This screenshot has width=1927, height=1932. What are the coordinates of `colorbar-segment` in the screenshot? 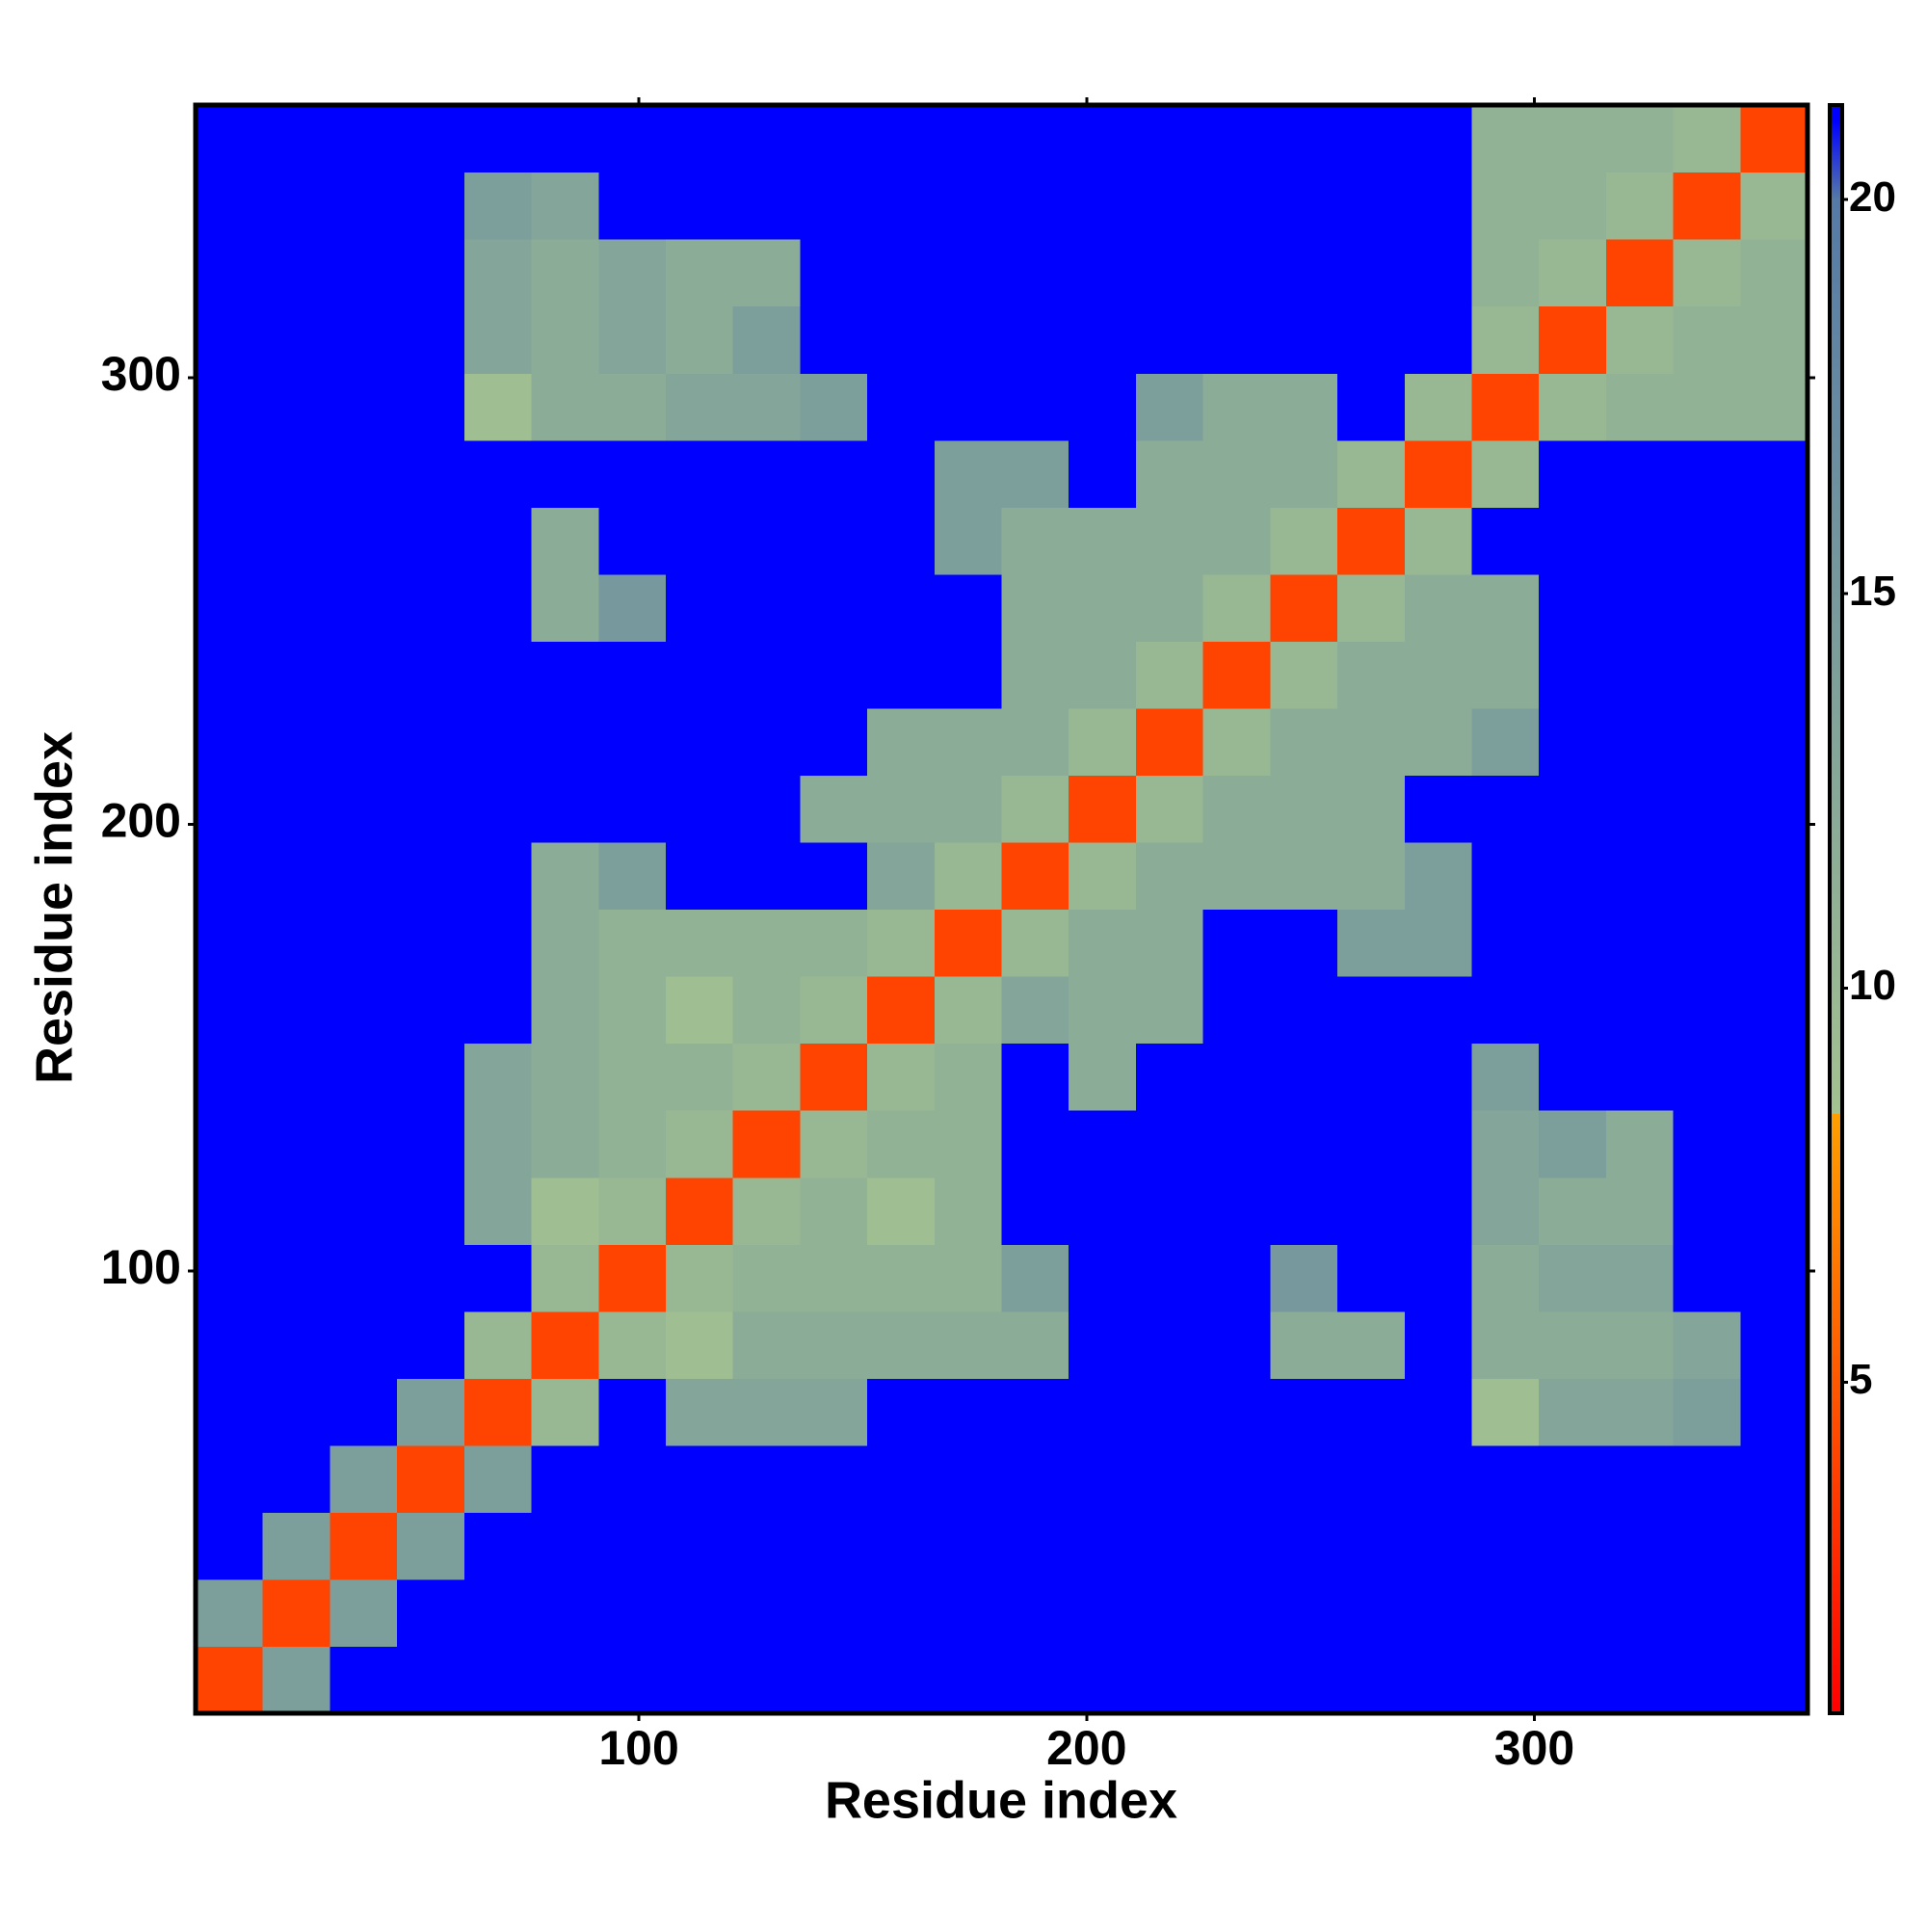 It's located at (1836, 160).